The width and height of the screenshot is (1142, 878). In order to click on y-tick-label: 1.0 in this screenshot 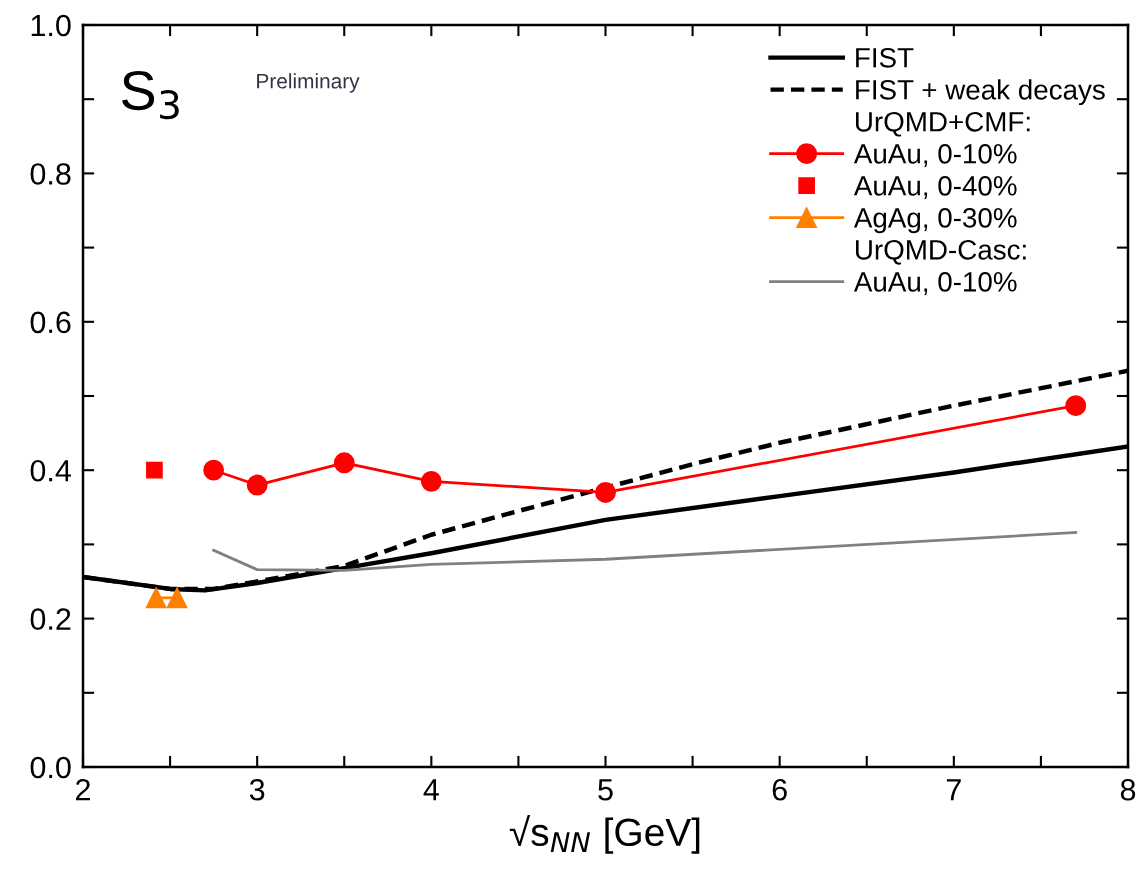, I will do `click(51, 25)`.